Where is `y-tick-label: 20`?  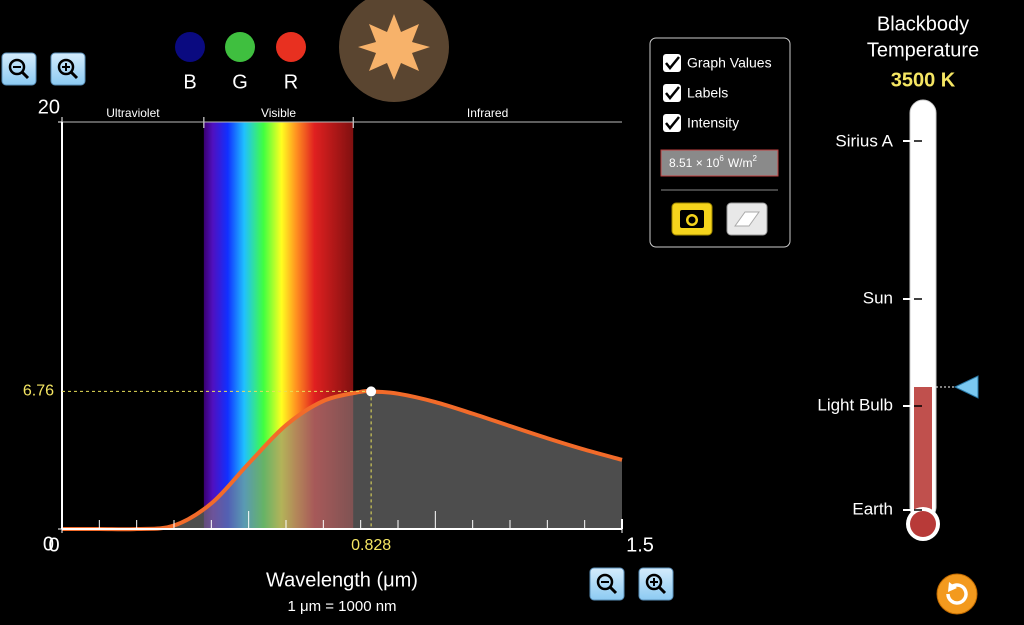 y-tick-label: 20 is located at coordinates (49, 107).